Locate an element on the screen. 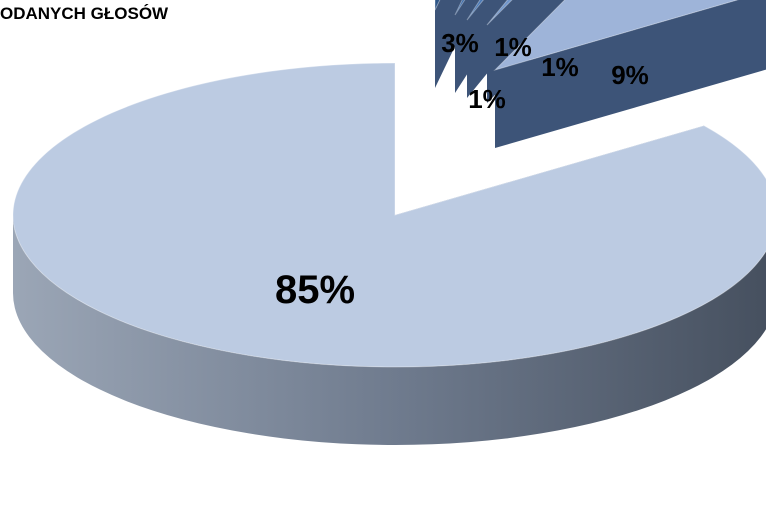  pie-slice-label-2: 1% is located at coordinates (487, 99).